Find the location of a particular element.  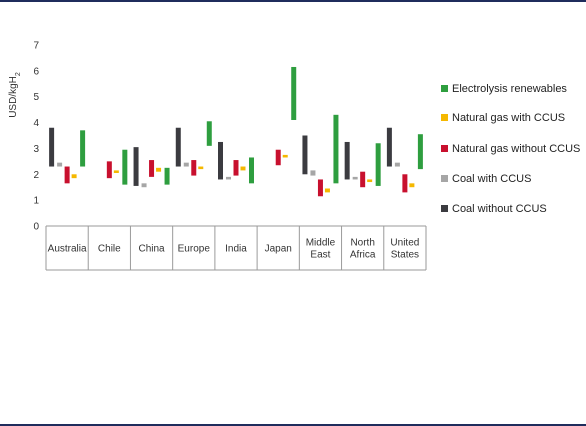

category-label: China is located at coordinates (151, 249).